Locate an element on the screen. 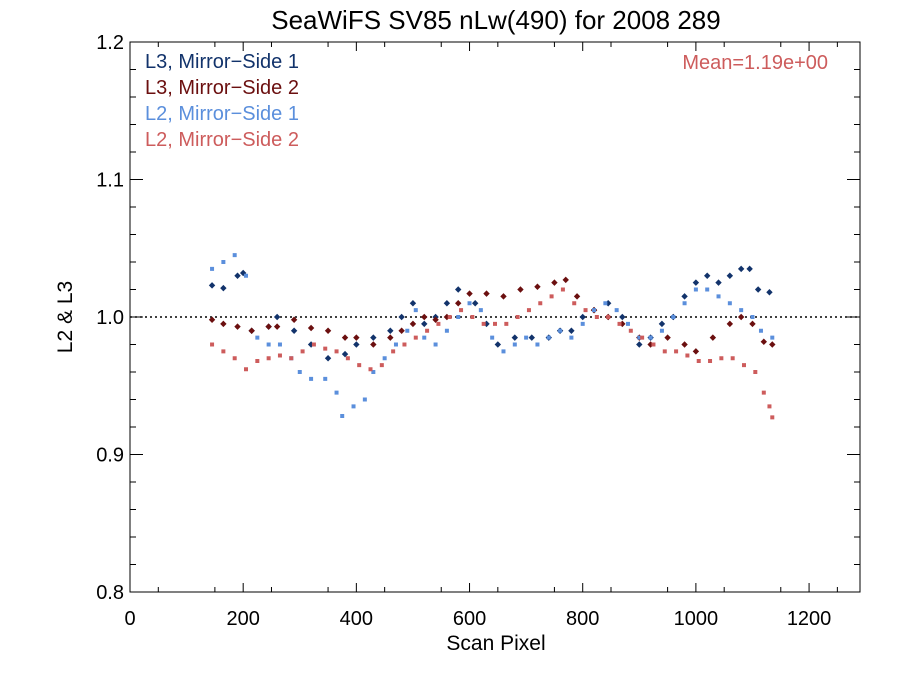 The height and width of the screenshot is (675, 900). legend-entry: L3, Mirror−Side 2 is located at coordinates (222, 88).